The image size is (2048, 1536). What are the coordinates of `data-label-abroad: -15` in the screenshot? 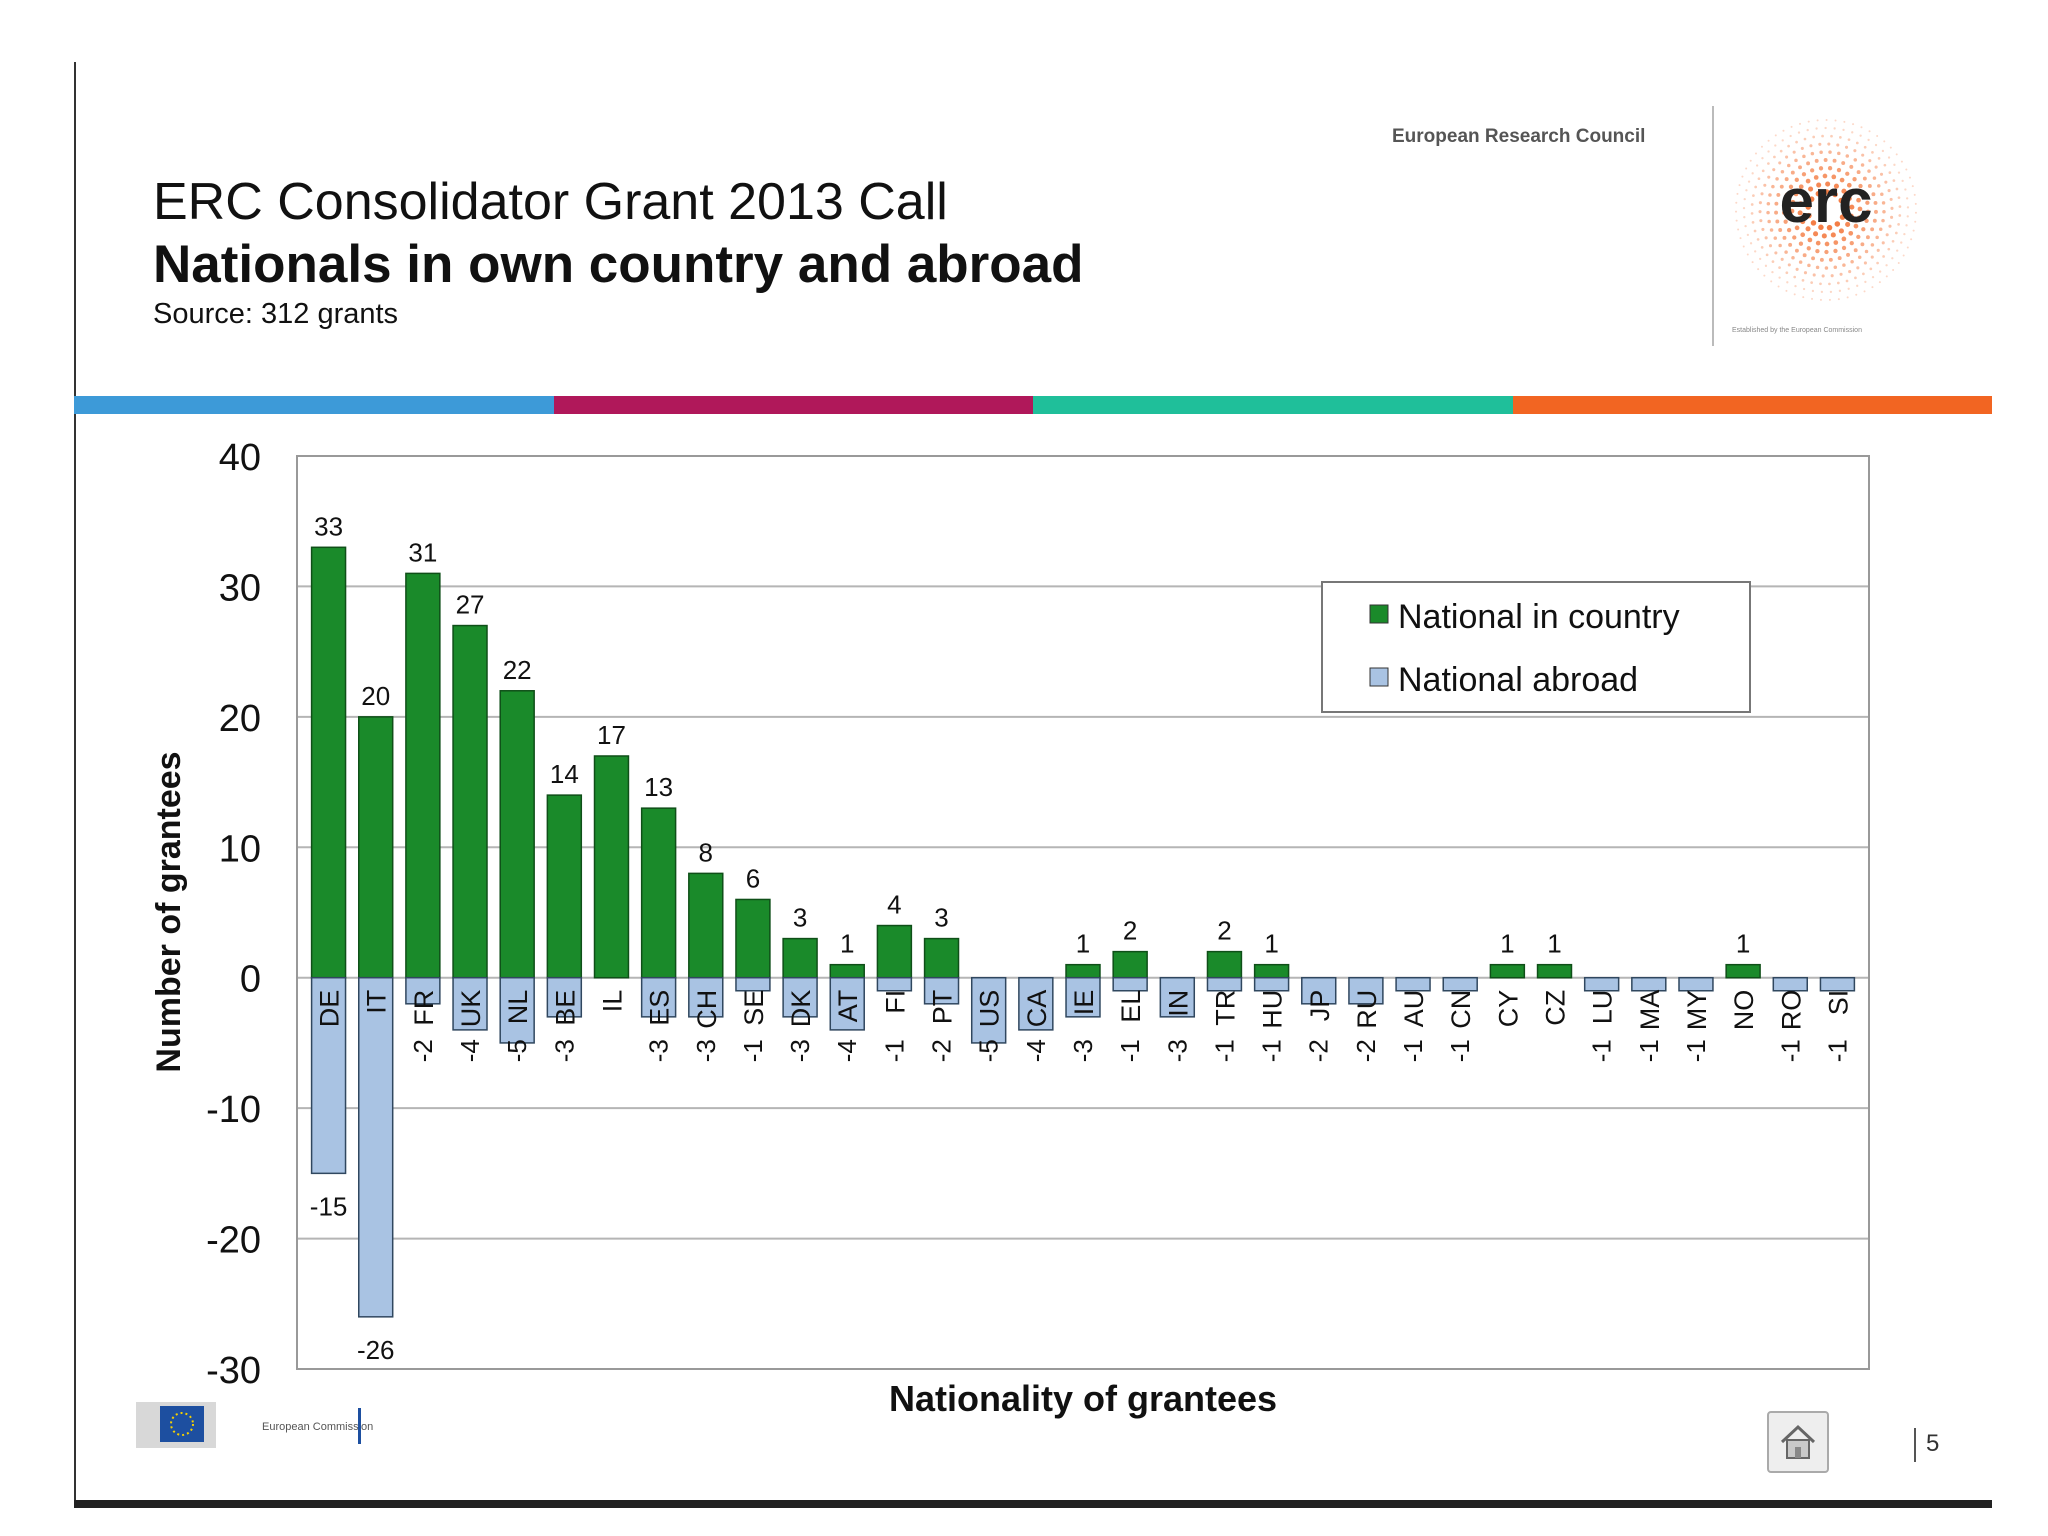 It's located at (329, 1206).